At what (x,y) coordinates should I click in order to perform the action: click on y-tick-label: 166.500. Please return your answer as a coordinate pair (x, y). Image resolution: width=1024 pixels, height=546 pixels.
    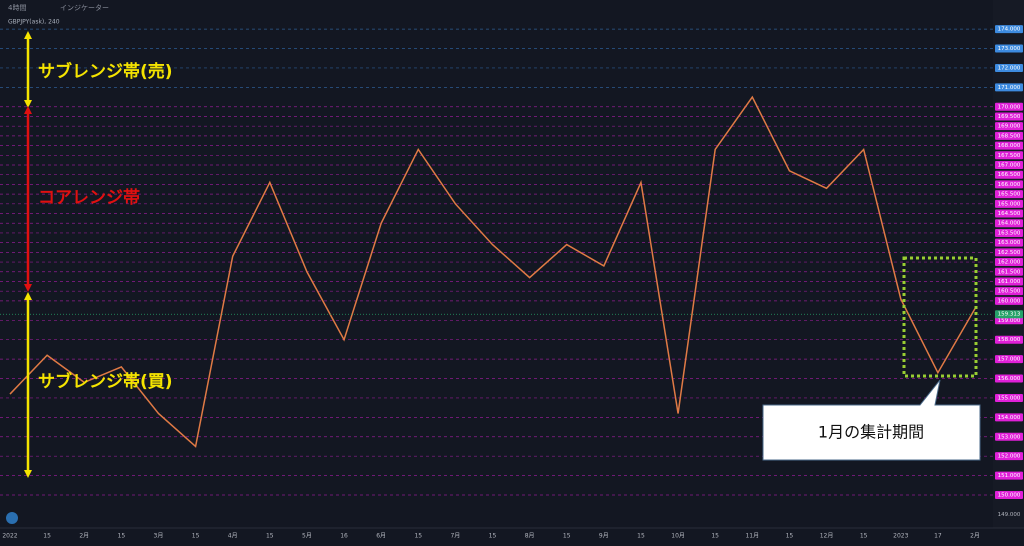
    Looking at the image, I should click on (1009, 175).